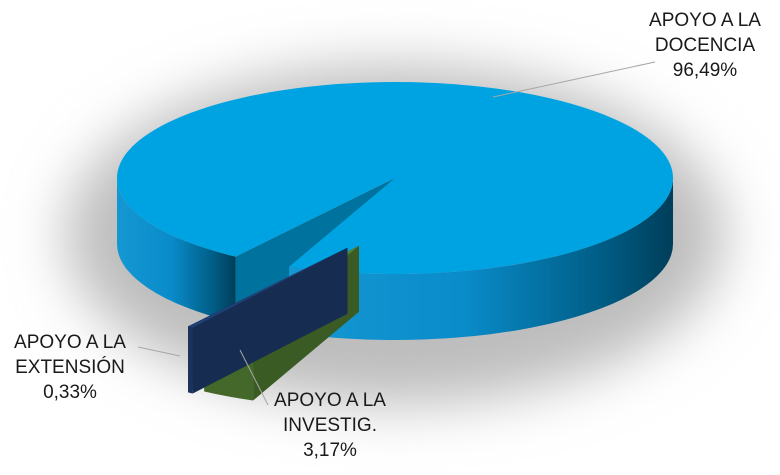 This screenshot has height=475, width=780. I want to click on data-label: APOYO A LA INVESTIG. 3,17%, so click(330, 425).